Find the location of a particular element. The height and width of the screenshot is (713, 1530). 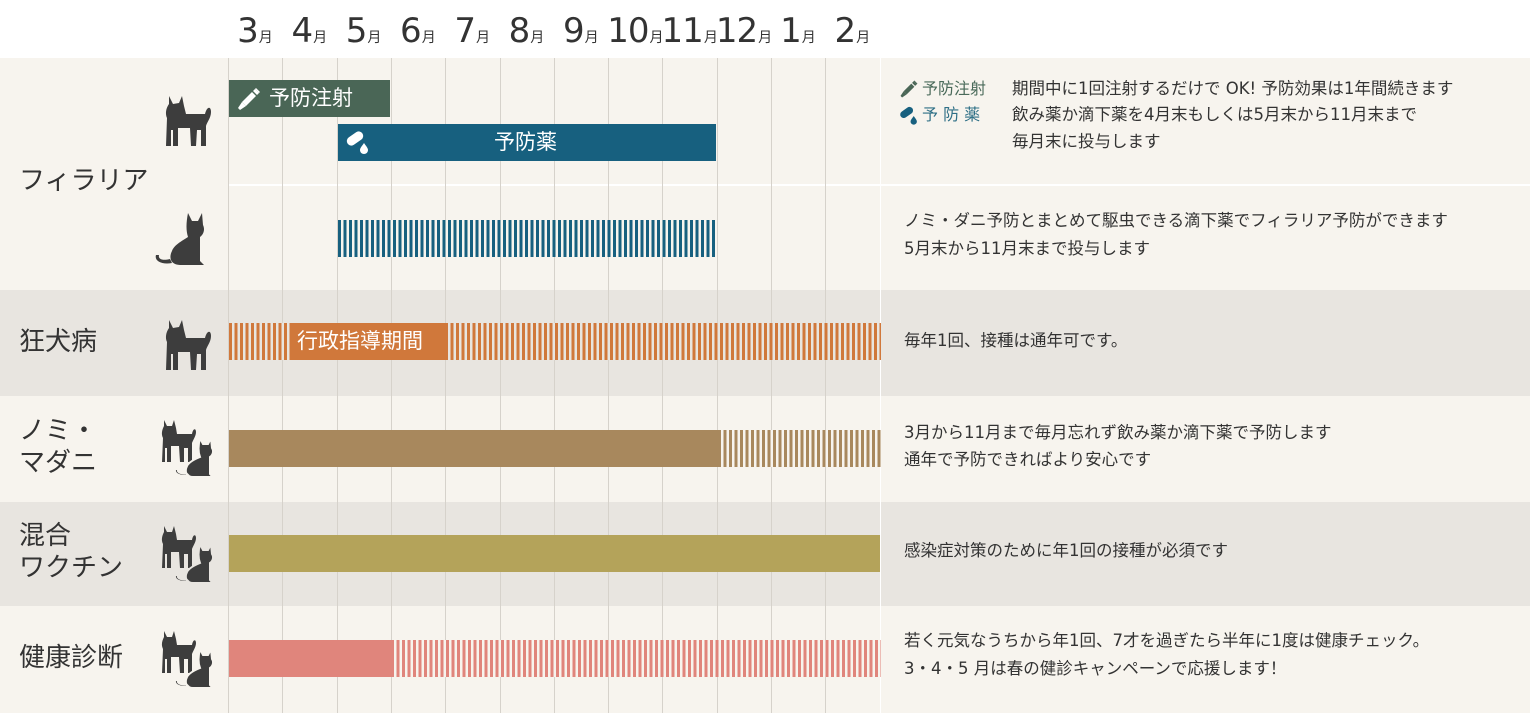

desc-checkup-line1: 若く元気なうちから年1回、7才を過ぎたら半年に1度は健康チェック。 is located at coordinates (1167, 640).